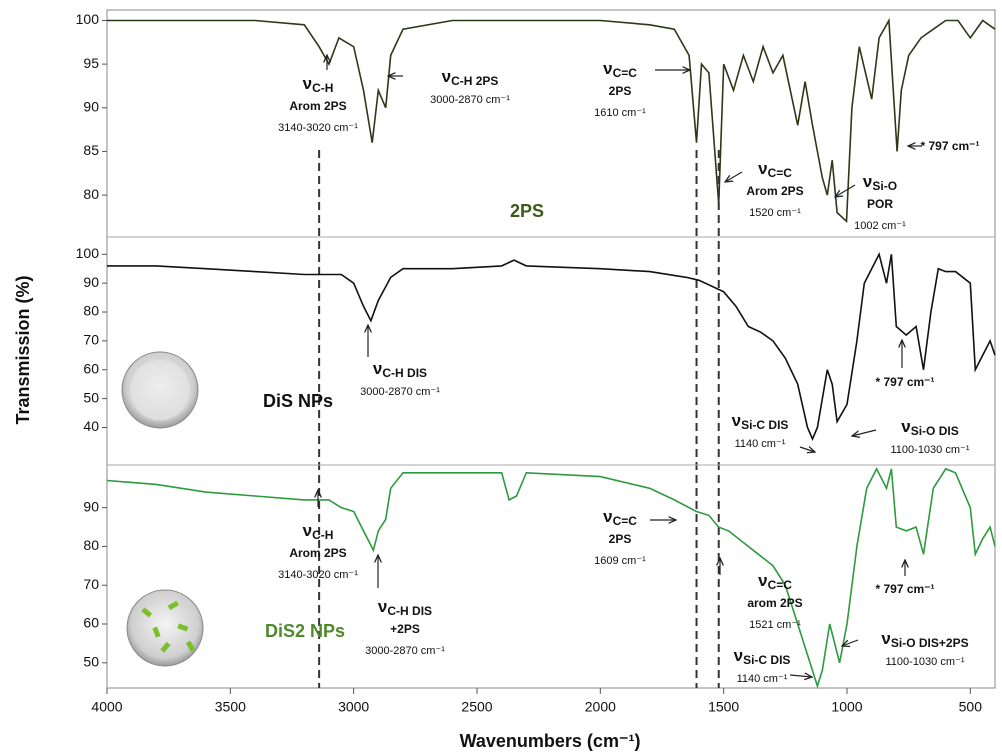 The width and height of the screenshot is (1002, 756). I want to click on annotation-header: νC-H DIS, so click(405, 607).